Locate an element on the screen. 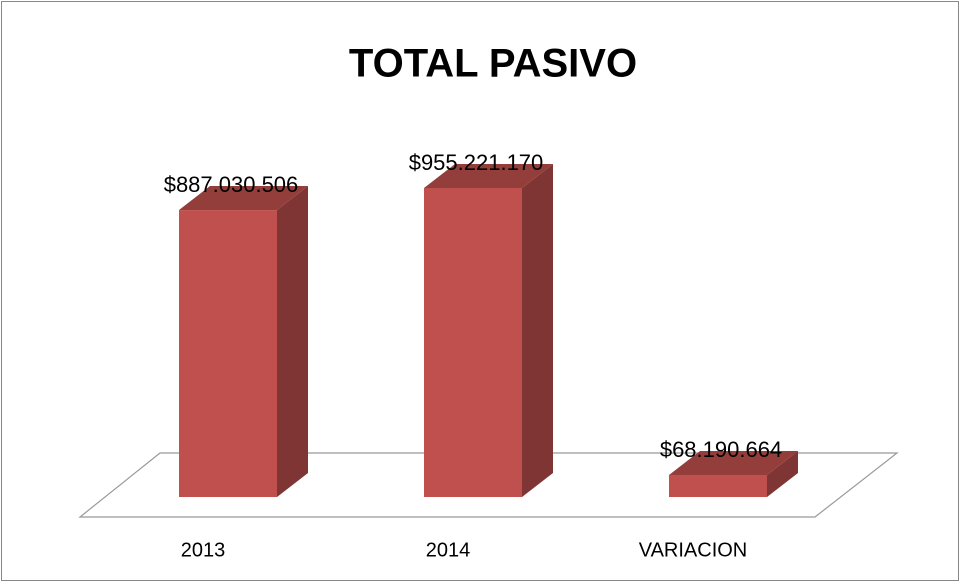 This screenshot has height=588, width=961. x-tick-label: 2013 is located at coordinates (203, 550).